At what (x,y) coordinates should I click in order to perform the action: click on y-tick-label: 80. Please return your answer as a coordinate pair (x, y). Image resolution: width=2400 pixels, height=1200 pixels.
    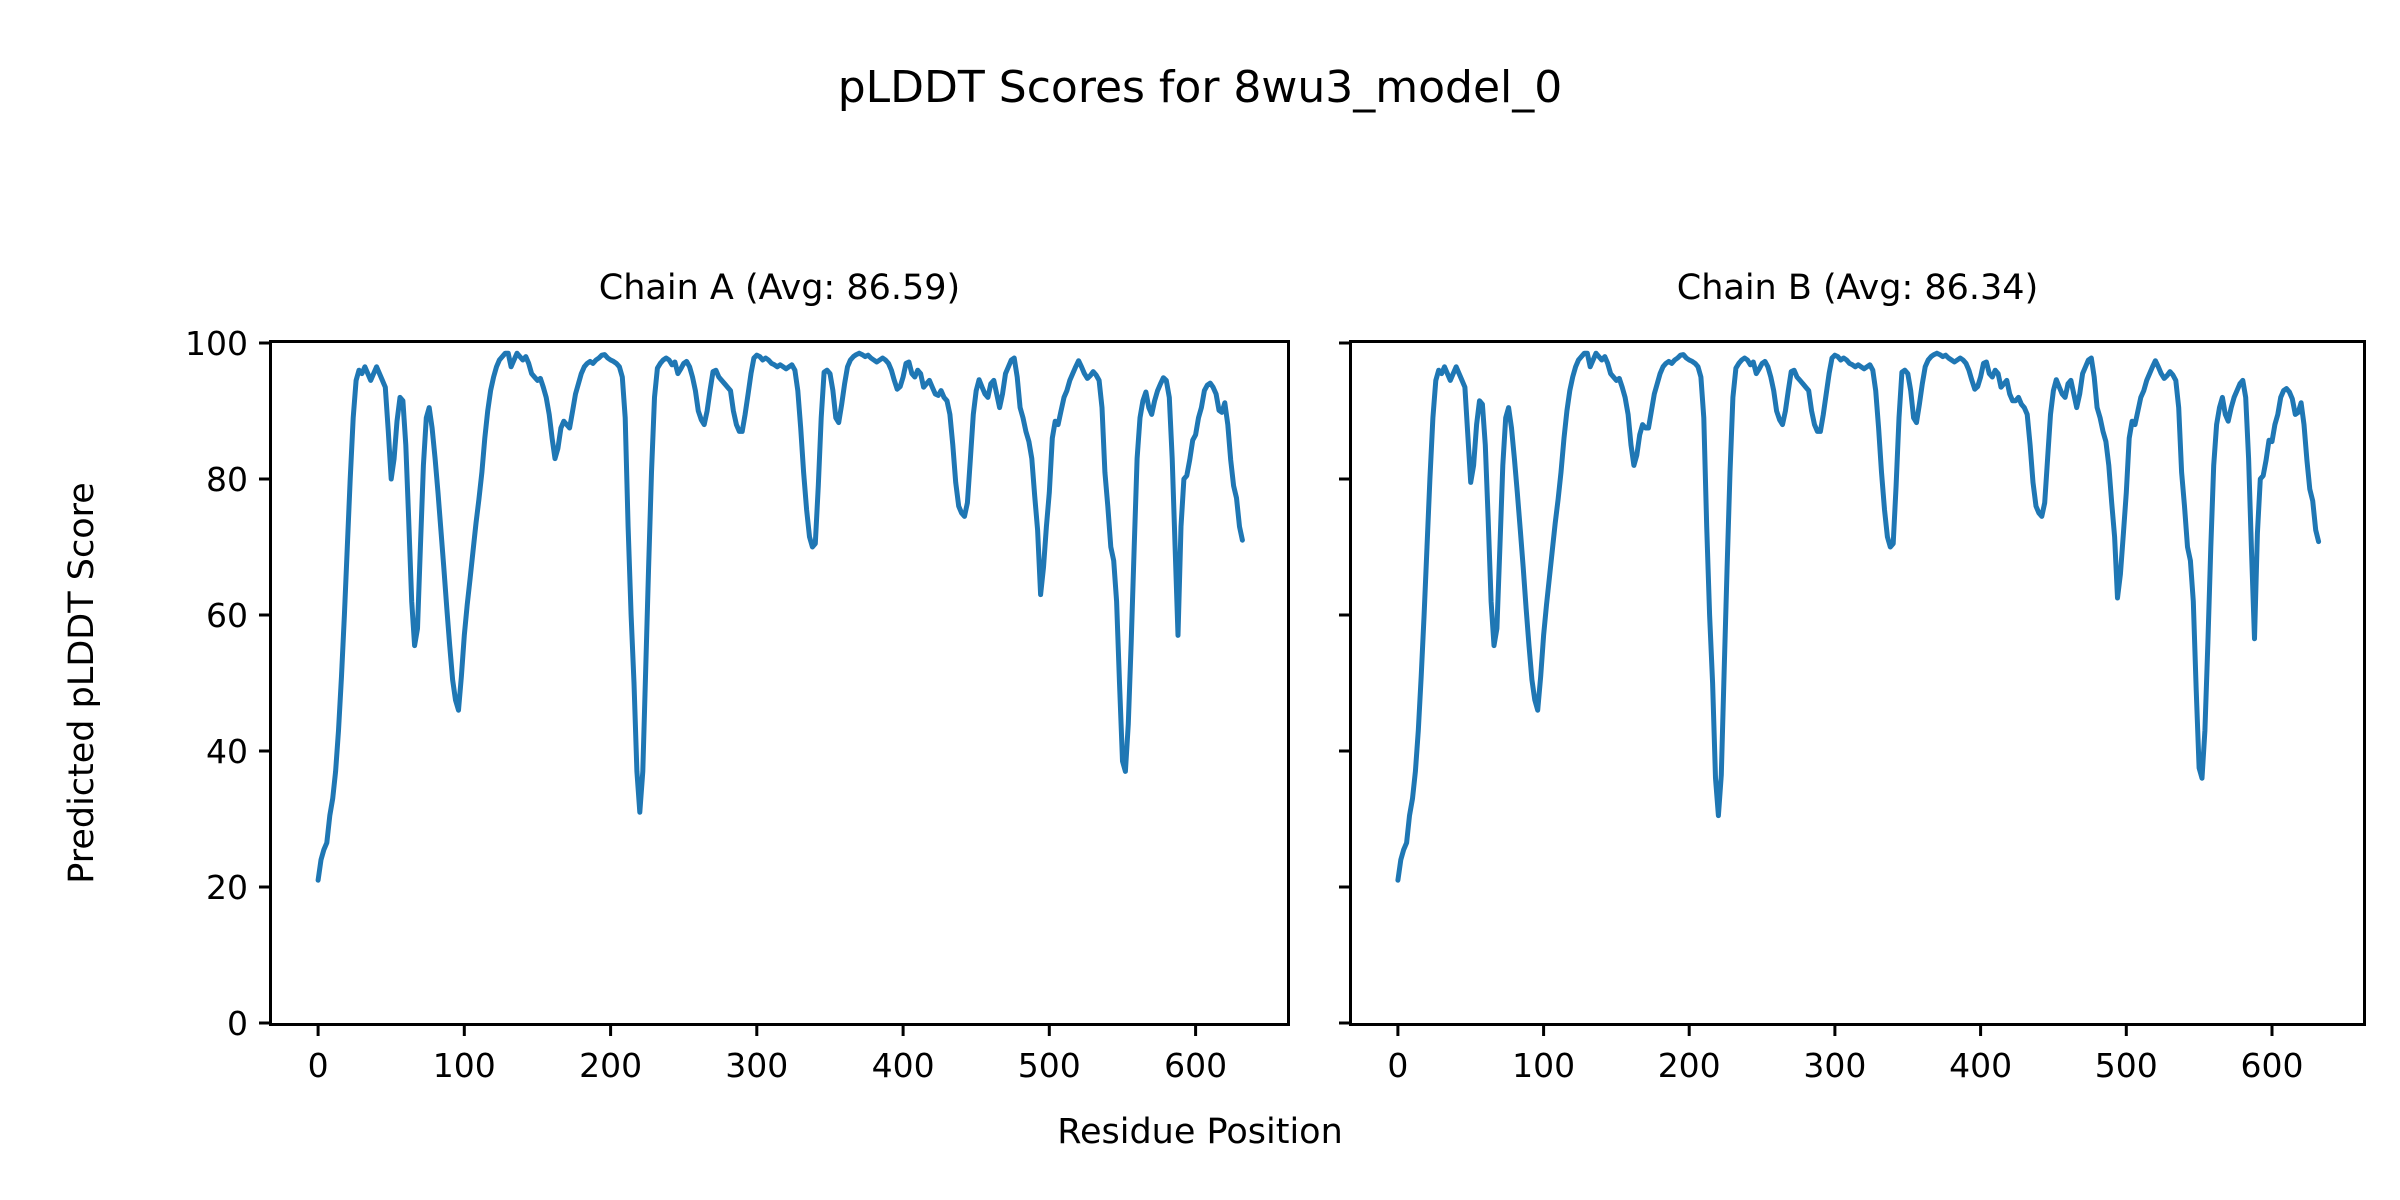
    Looking at the image, I should click on (227, 479).